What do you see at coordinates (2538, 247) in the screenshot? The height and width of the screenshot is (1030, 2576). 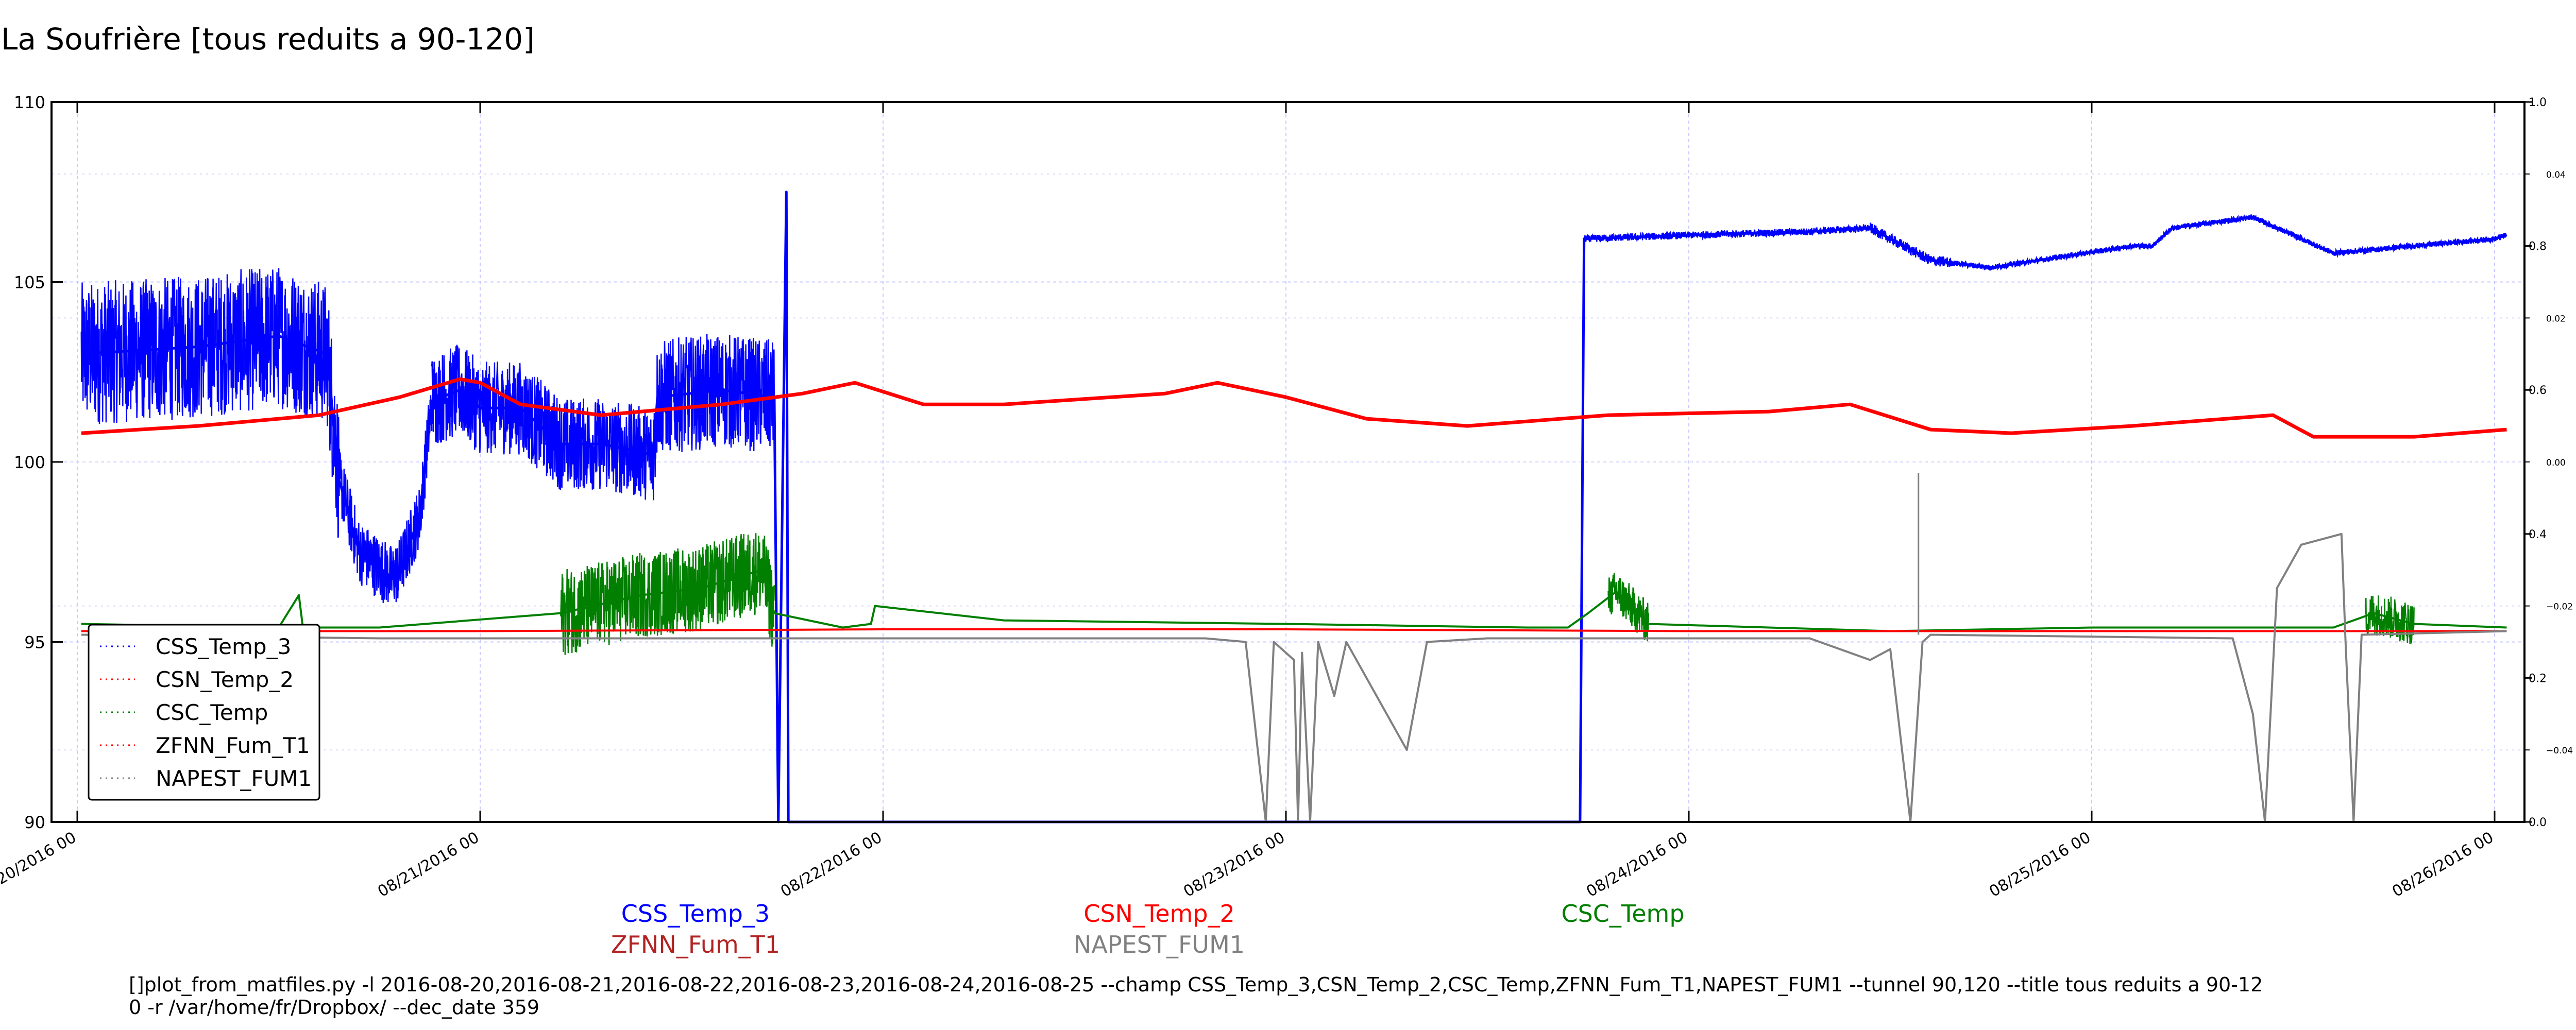 I see `right-tick-label-1: 0.8` at bounding box center [2538, 247].